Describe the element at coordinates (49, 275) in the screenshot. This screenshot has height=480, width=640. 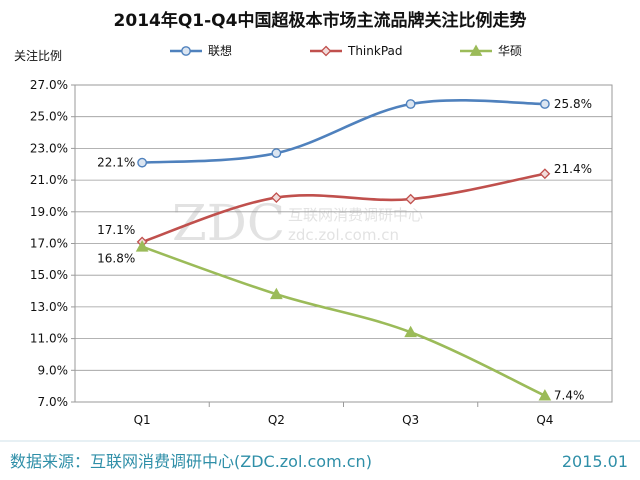
I see `y-tick-label: 15.0%` at that location.